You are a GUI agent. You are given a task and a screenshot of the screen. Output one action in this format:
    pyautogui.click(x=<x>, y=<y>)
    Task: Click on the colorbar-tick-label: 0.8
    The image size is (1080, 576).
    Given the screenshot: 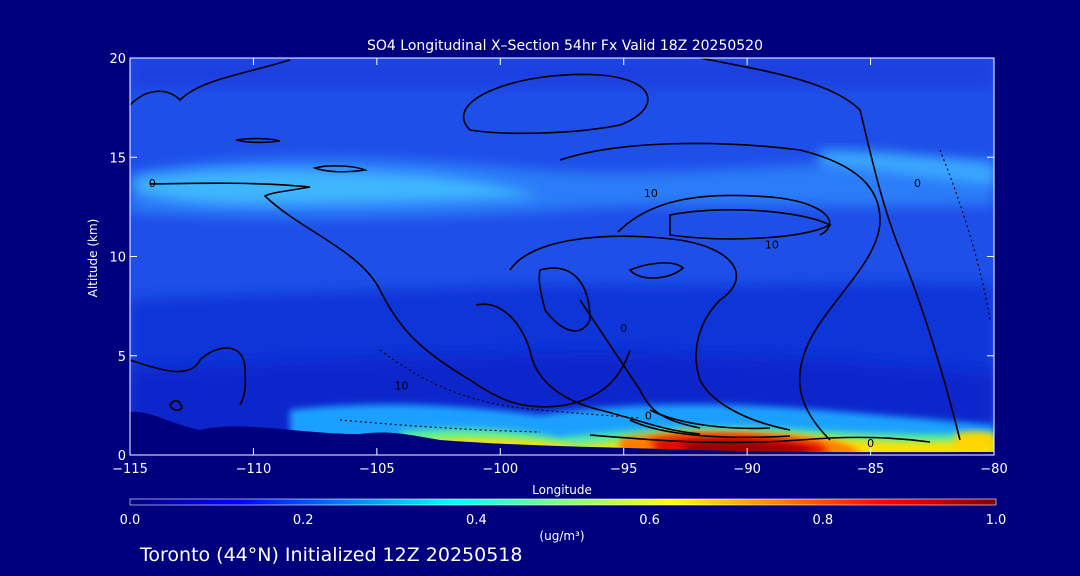 What is the action you would take?
    pyautogui.click(x=822, y=520)
    